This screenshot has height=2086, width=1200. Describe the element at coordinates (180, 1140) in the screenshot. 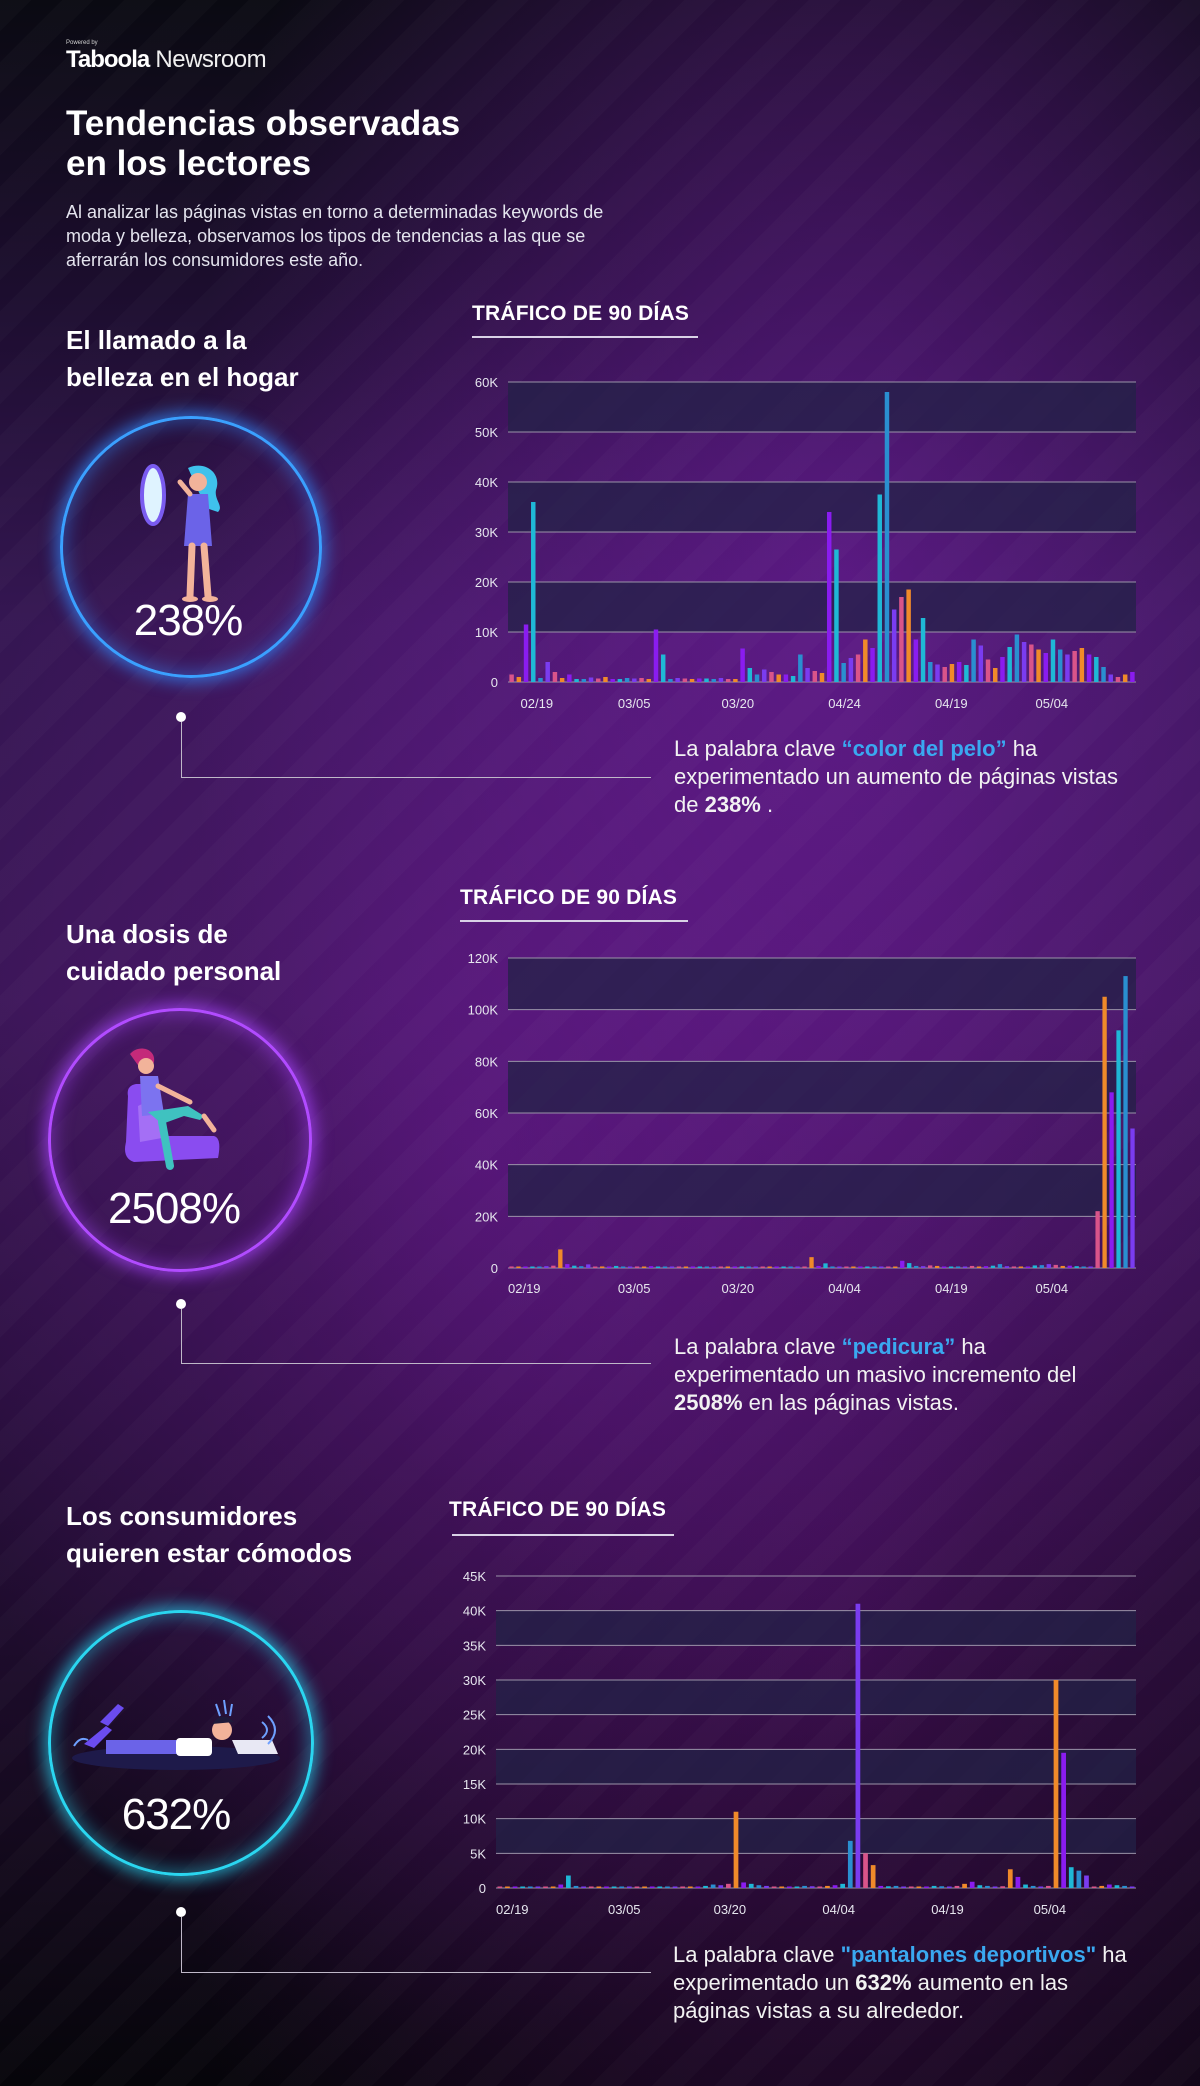

I see `section-2-circle` at that location.